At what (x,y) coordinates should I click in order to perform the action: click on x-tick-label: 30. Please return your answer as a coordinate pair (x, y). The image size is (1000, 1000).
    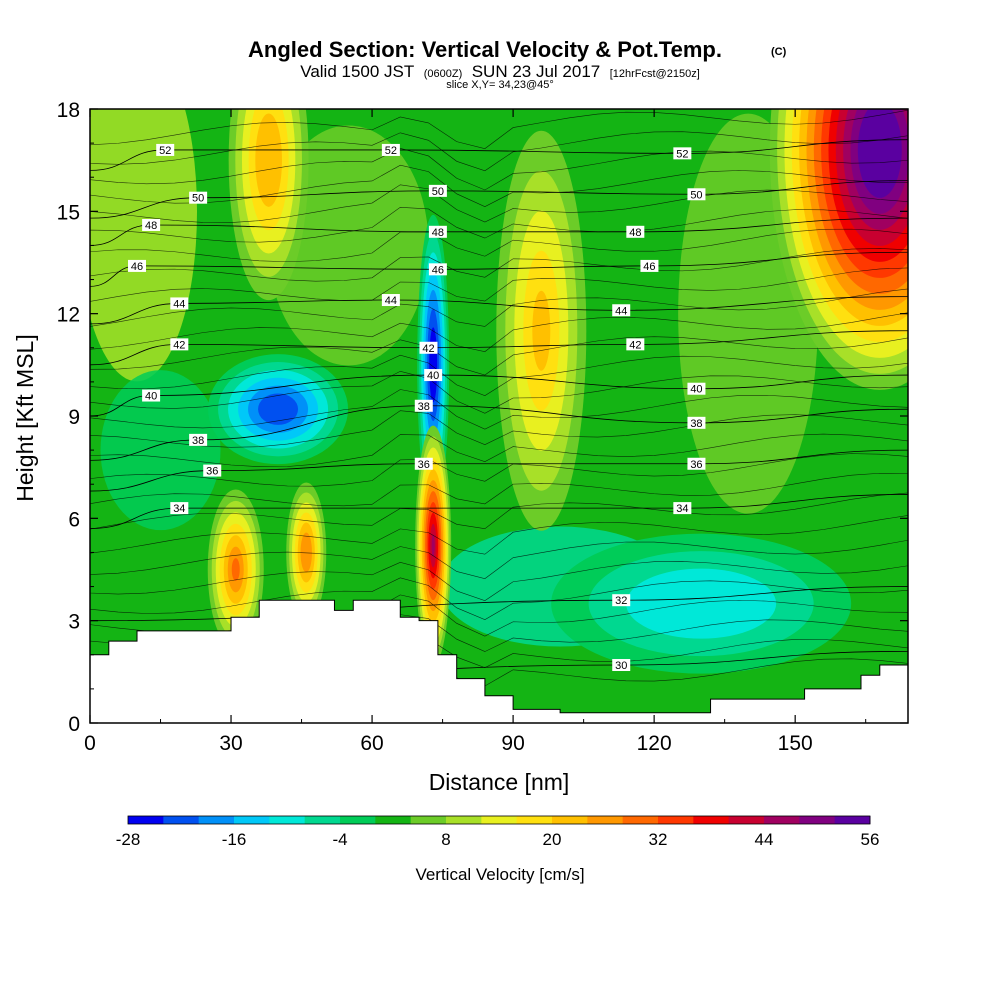
    Looking at the image, I should click on (230, 743).